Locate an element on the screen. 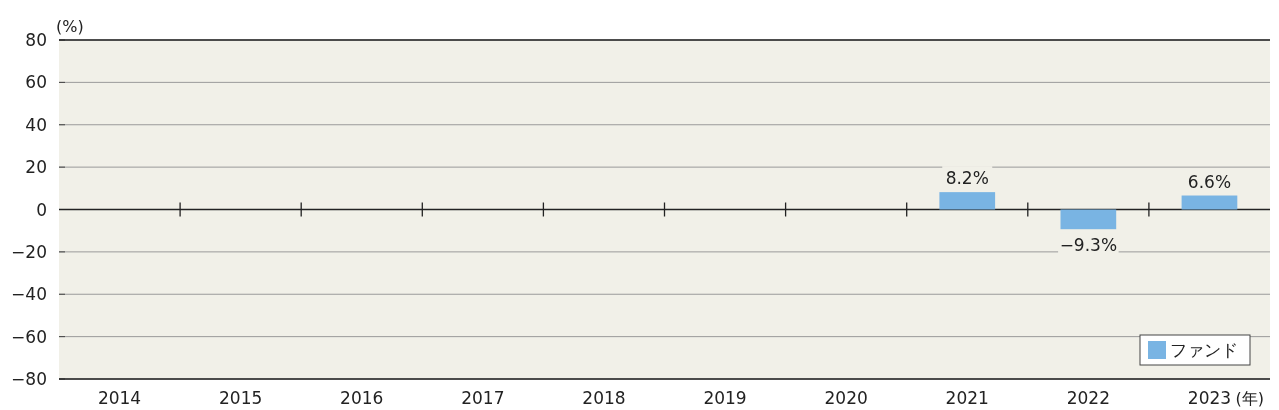  data-label: 8.2% is located at coordinates (967, 178).